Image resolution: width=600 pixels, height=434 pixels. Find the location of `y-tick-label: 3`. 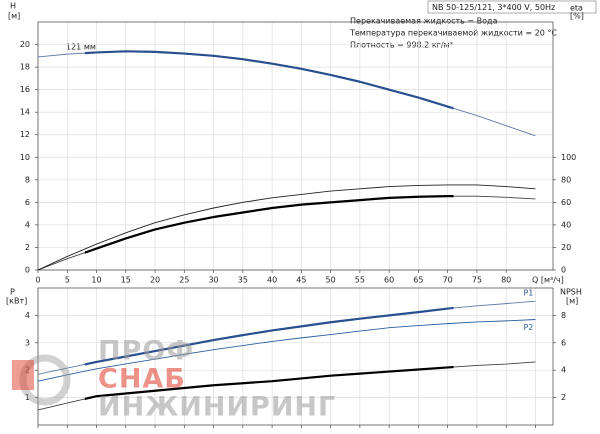

y-tick-label: 3 is located at coordinates (27, 342).